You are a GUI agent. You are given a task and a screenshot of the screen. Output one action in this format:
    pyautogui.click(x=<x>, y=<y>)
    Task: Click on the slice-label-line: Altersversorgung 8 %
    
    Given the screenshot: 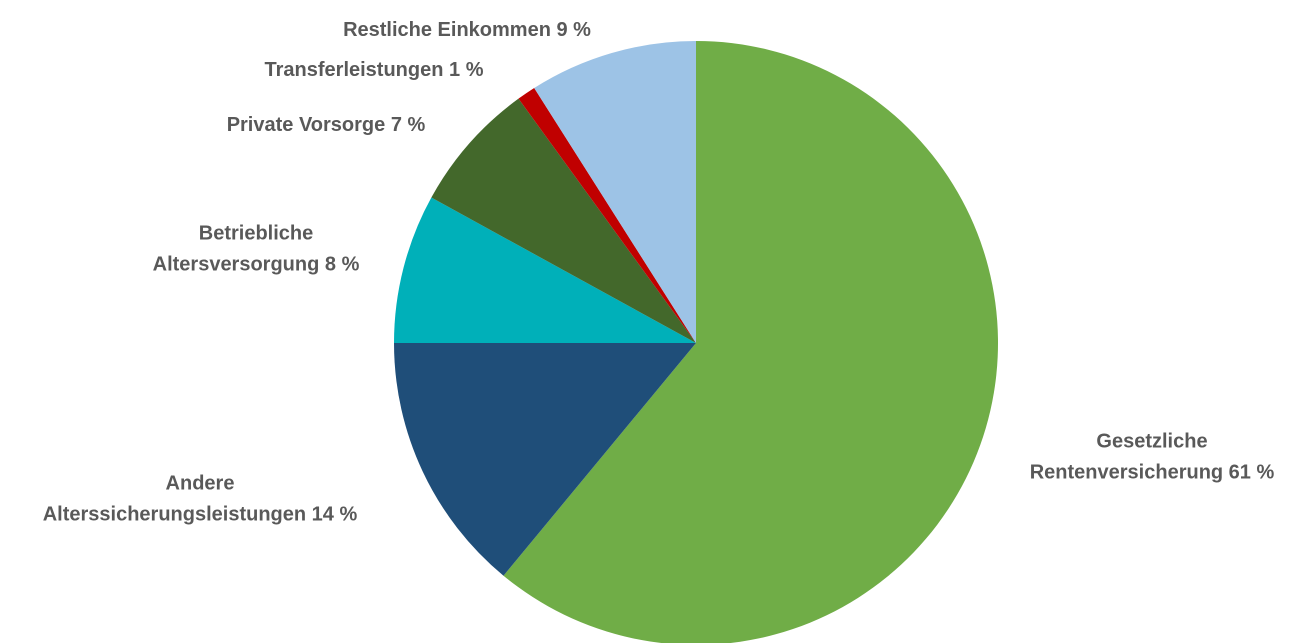 What is the action you would take?
    pyautogui.click(x=256, y=265)
    